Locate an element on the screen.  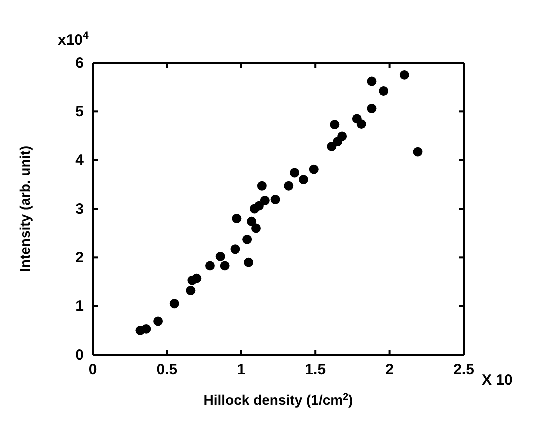
x-tick-label: 1 is located at coordinates (241, 370).